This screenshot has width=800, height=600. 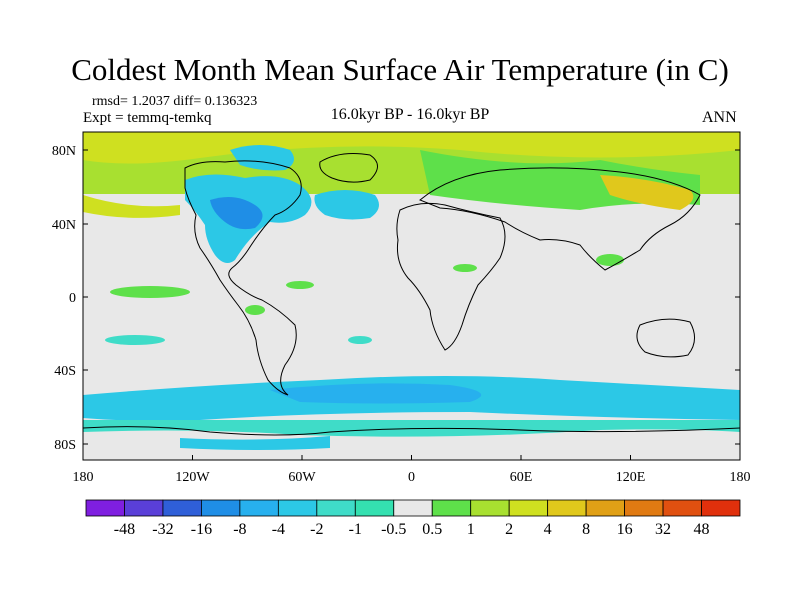 I want to click on colorbar-label: 4, so click(x=548, y=529).